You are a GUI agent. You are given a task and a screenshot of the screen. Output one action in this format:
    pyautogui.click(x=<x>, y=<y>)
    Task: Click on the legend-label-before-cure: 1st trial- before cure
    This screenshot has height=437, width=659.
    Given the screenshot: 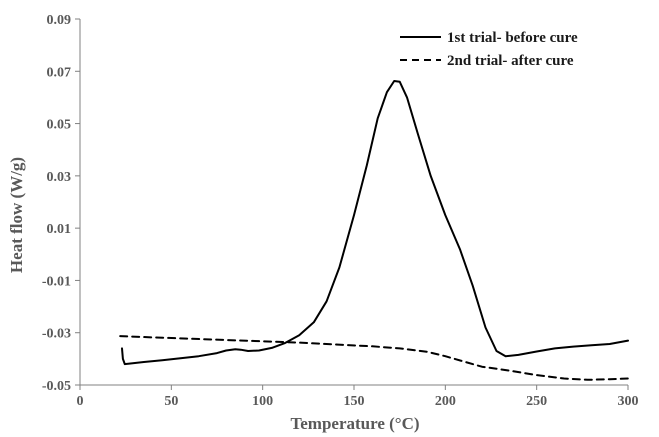 What is the action you would take?
    pyautogui.click(x=512, y=38)
    